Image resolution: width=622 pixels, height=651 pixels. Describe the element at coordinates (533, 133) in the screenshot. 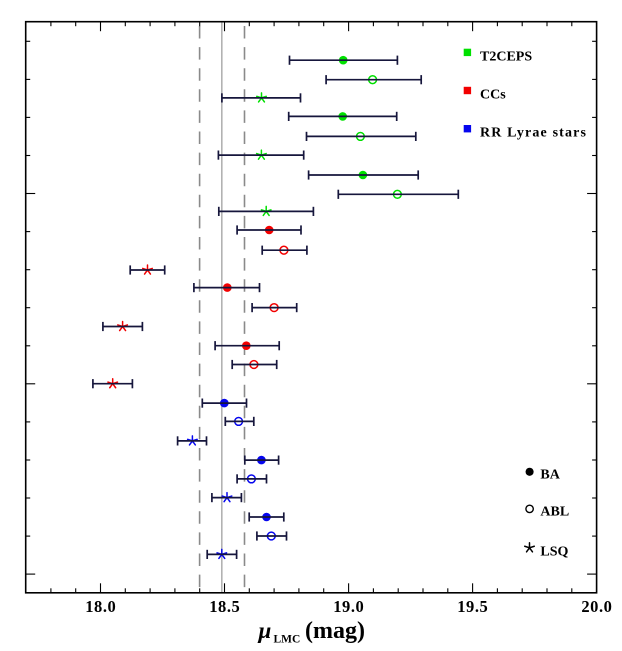

I see `svg-text: RR Lyrae stars` at that location.